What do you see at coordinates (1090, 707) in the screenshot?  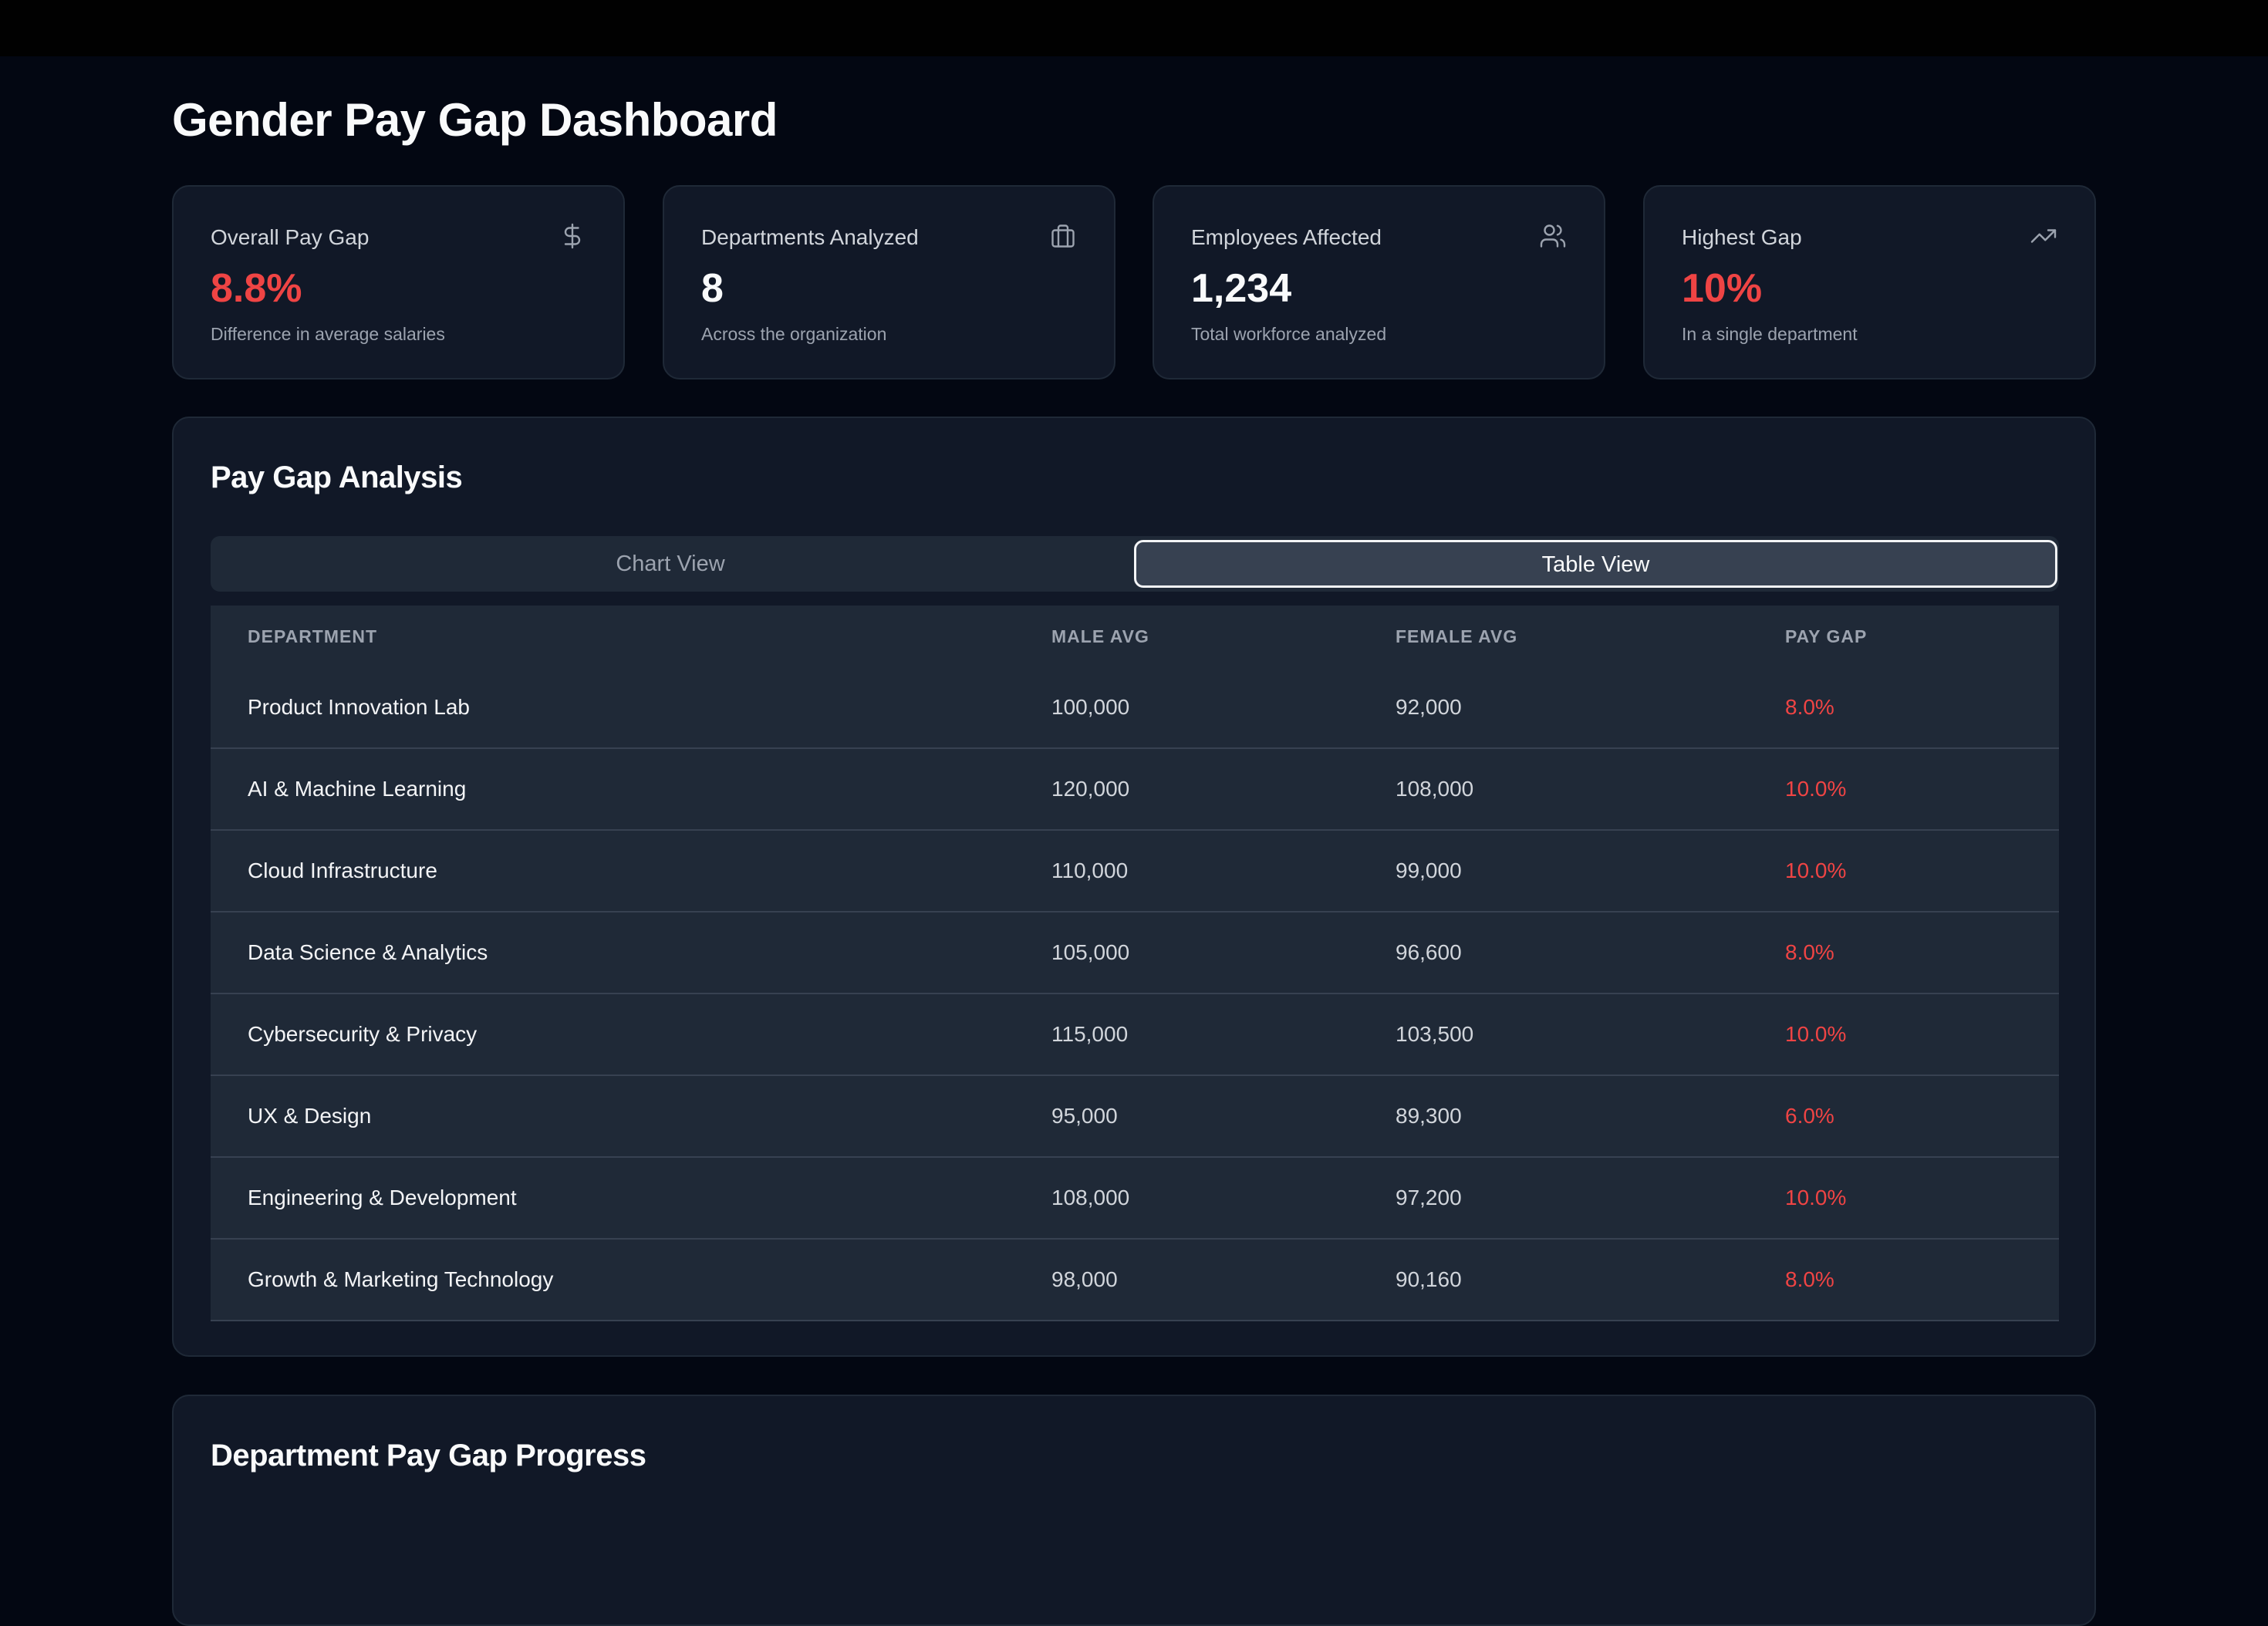 I see `cell-male-avg: 100,000` at bounding box center [1090, 707].